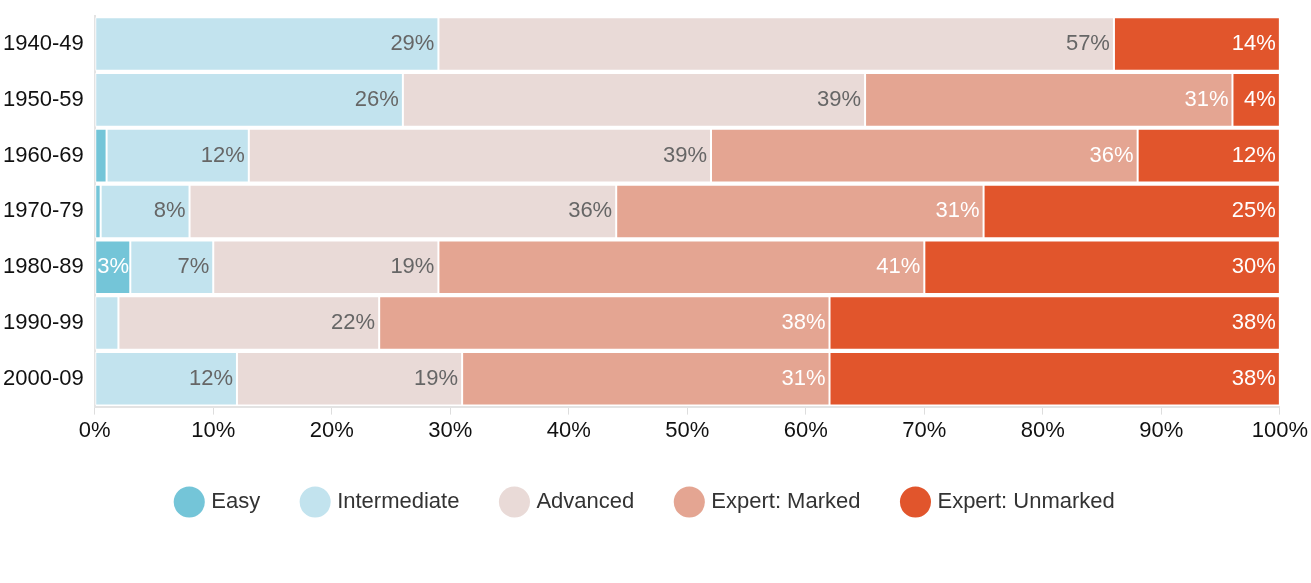 This screenshot has width=1311, height=583. What do you see at coordinates (450, 429) in the screenshot?
I see `x-tick-label: 30%` at bounding box center [450, 429].